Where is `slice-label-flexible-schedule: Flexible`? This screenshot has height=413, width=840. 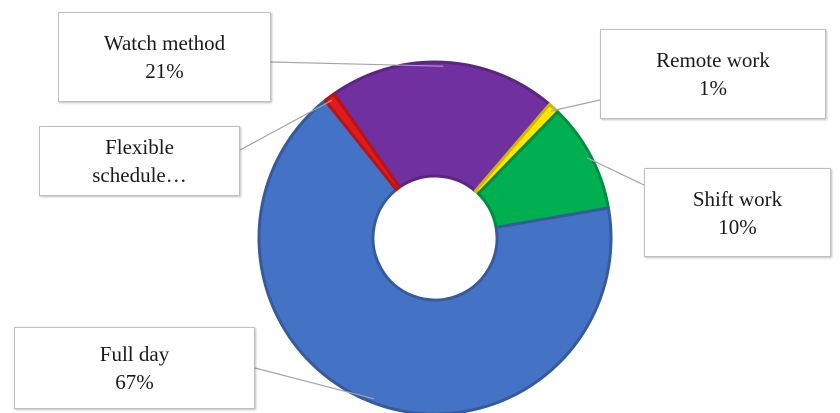
slice-label-flexible-schedule: Flexible is located at coordinates (139, 147).